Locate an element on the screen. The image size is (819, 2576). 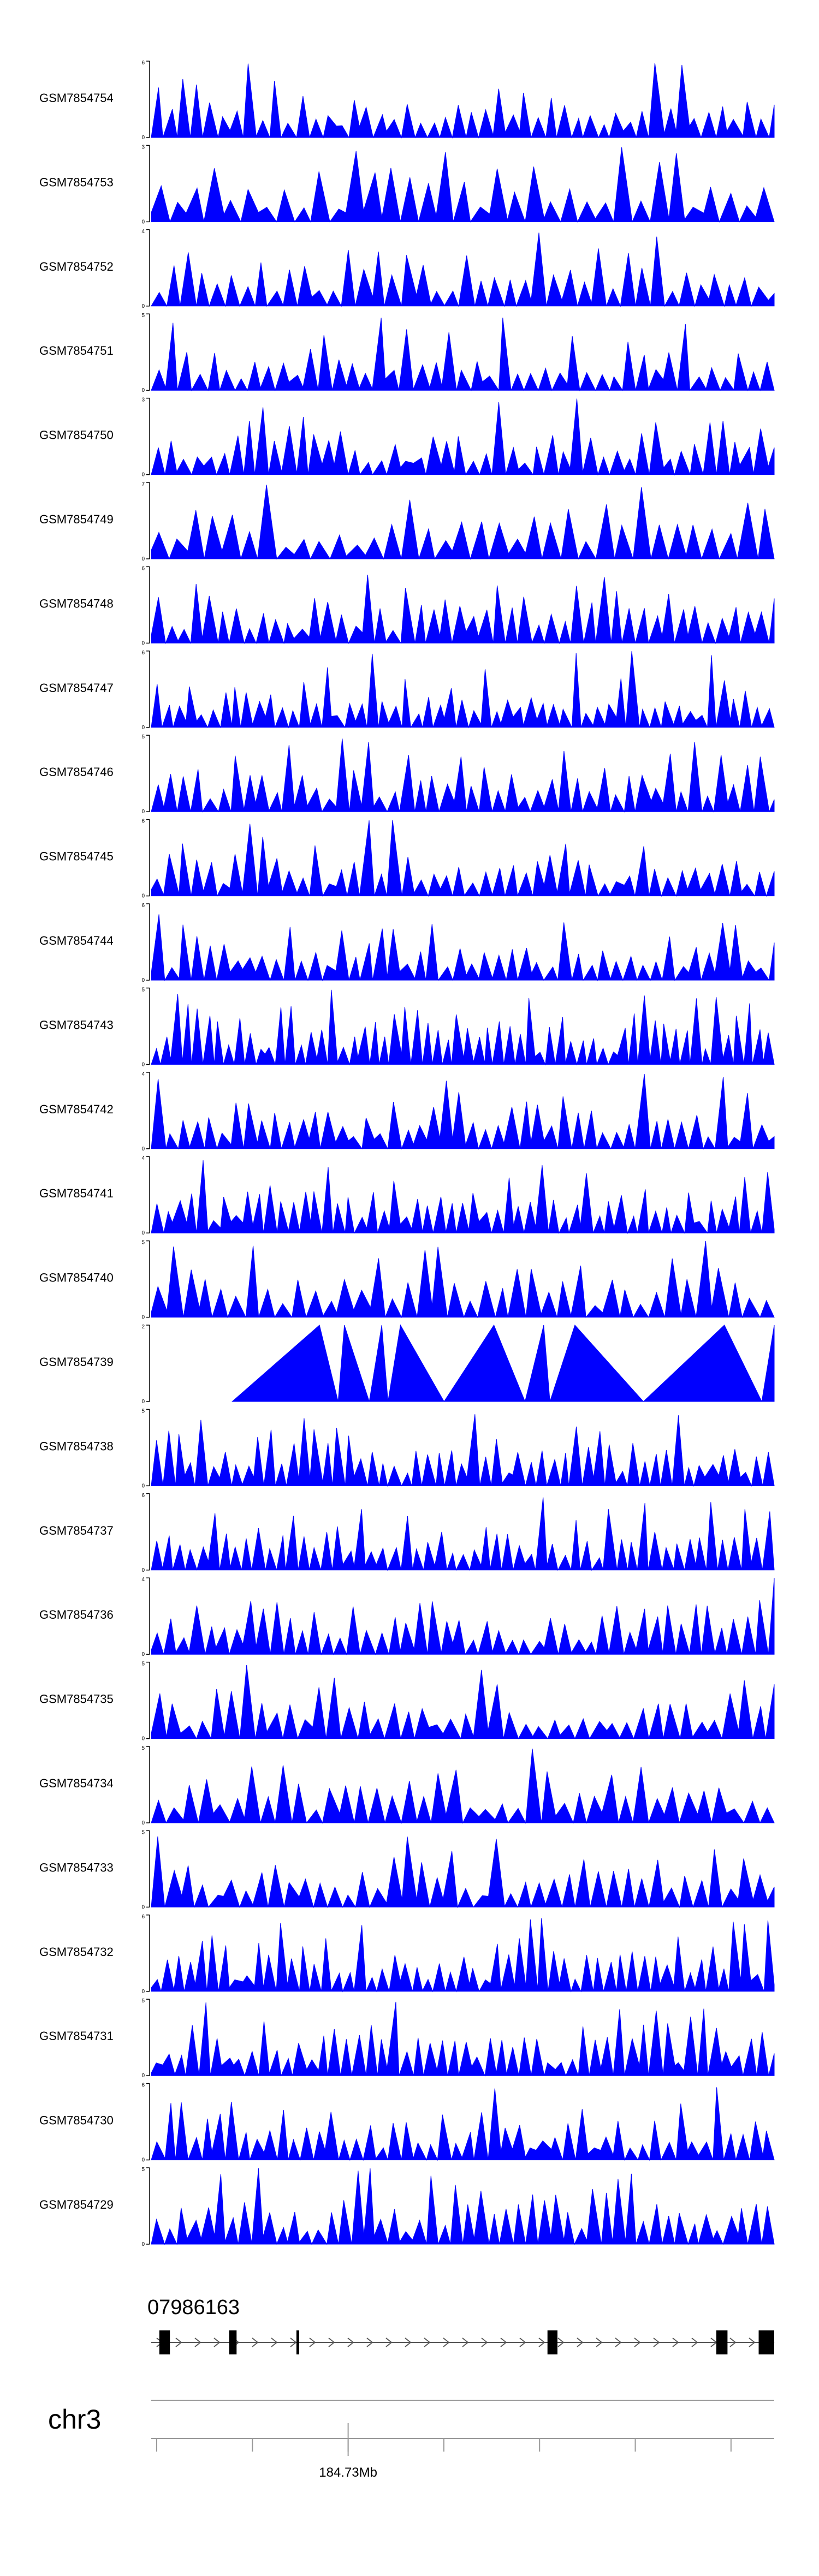
track-GSM7854738: GSM7854738 5 0 is located at coordinates (407, 1448).